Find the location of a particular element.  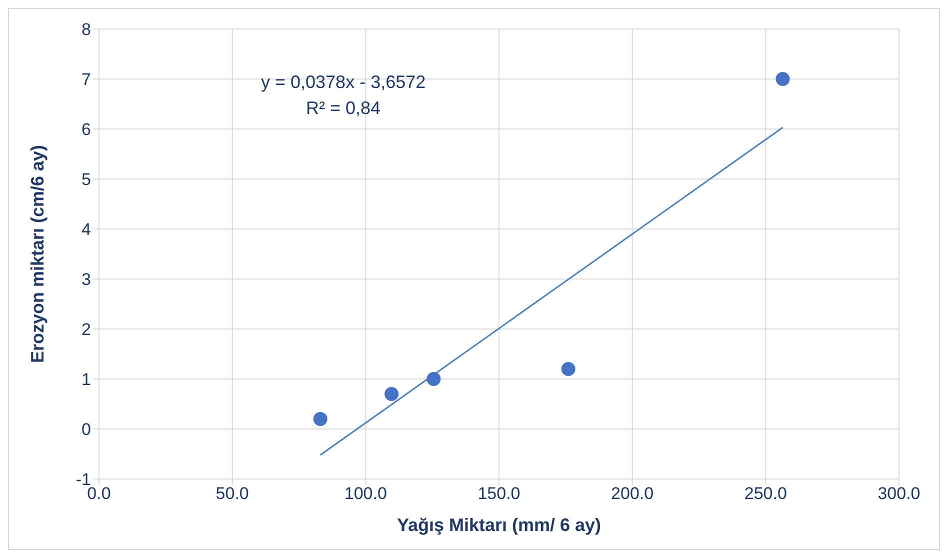

y-tick-label: 2 is located at coordinates (86, 330).